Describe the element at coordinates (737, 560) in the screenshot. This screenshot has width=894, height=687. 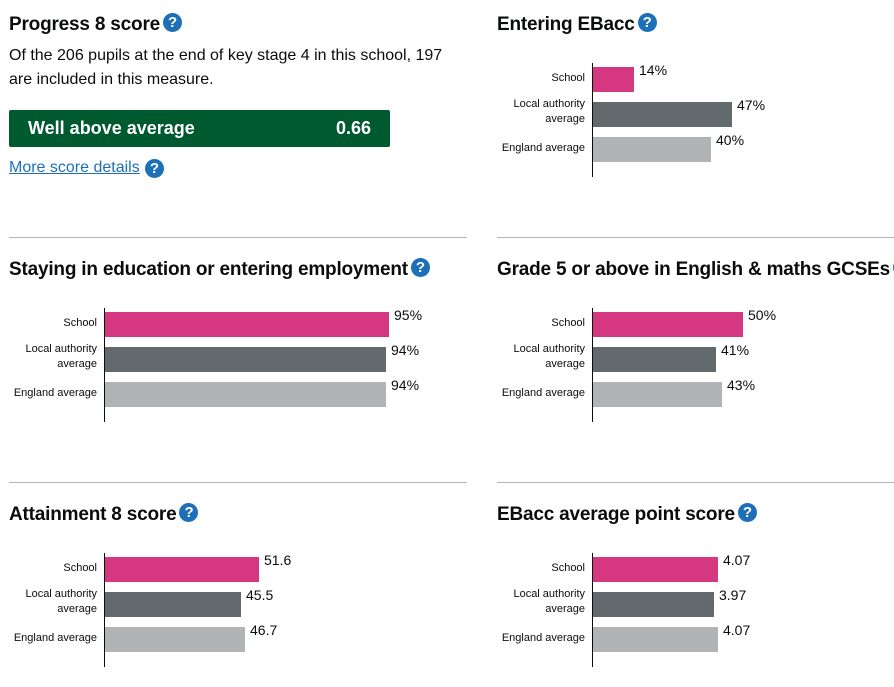
I see `bar-value-school: 4.07` at that location.